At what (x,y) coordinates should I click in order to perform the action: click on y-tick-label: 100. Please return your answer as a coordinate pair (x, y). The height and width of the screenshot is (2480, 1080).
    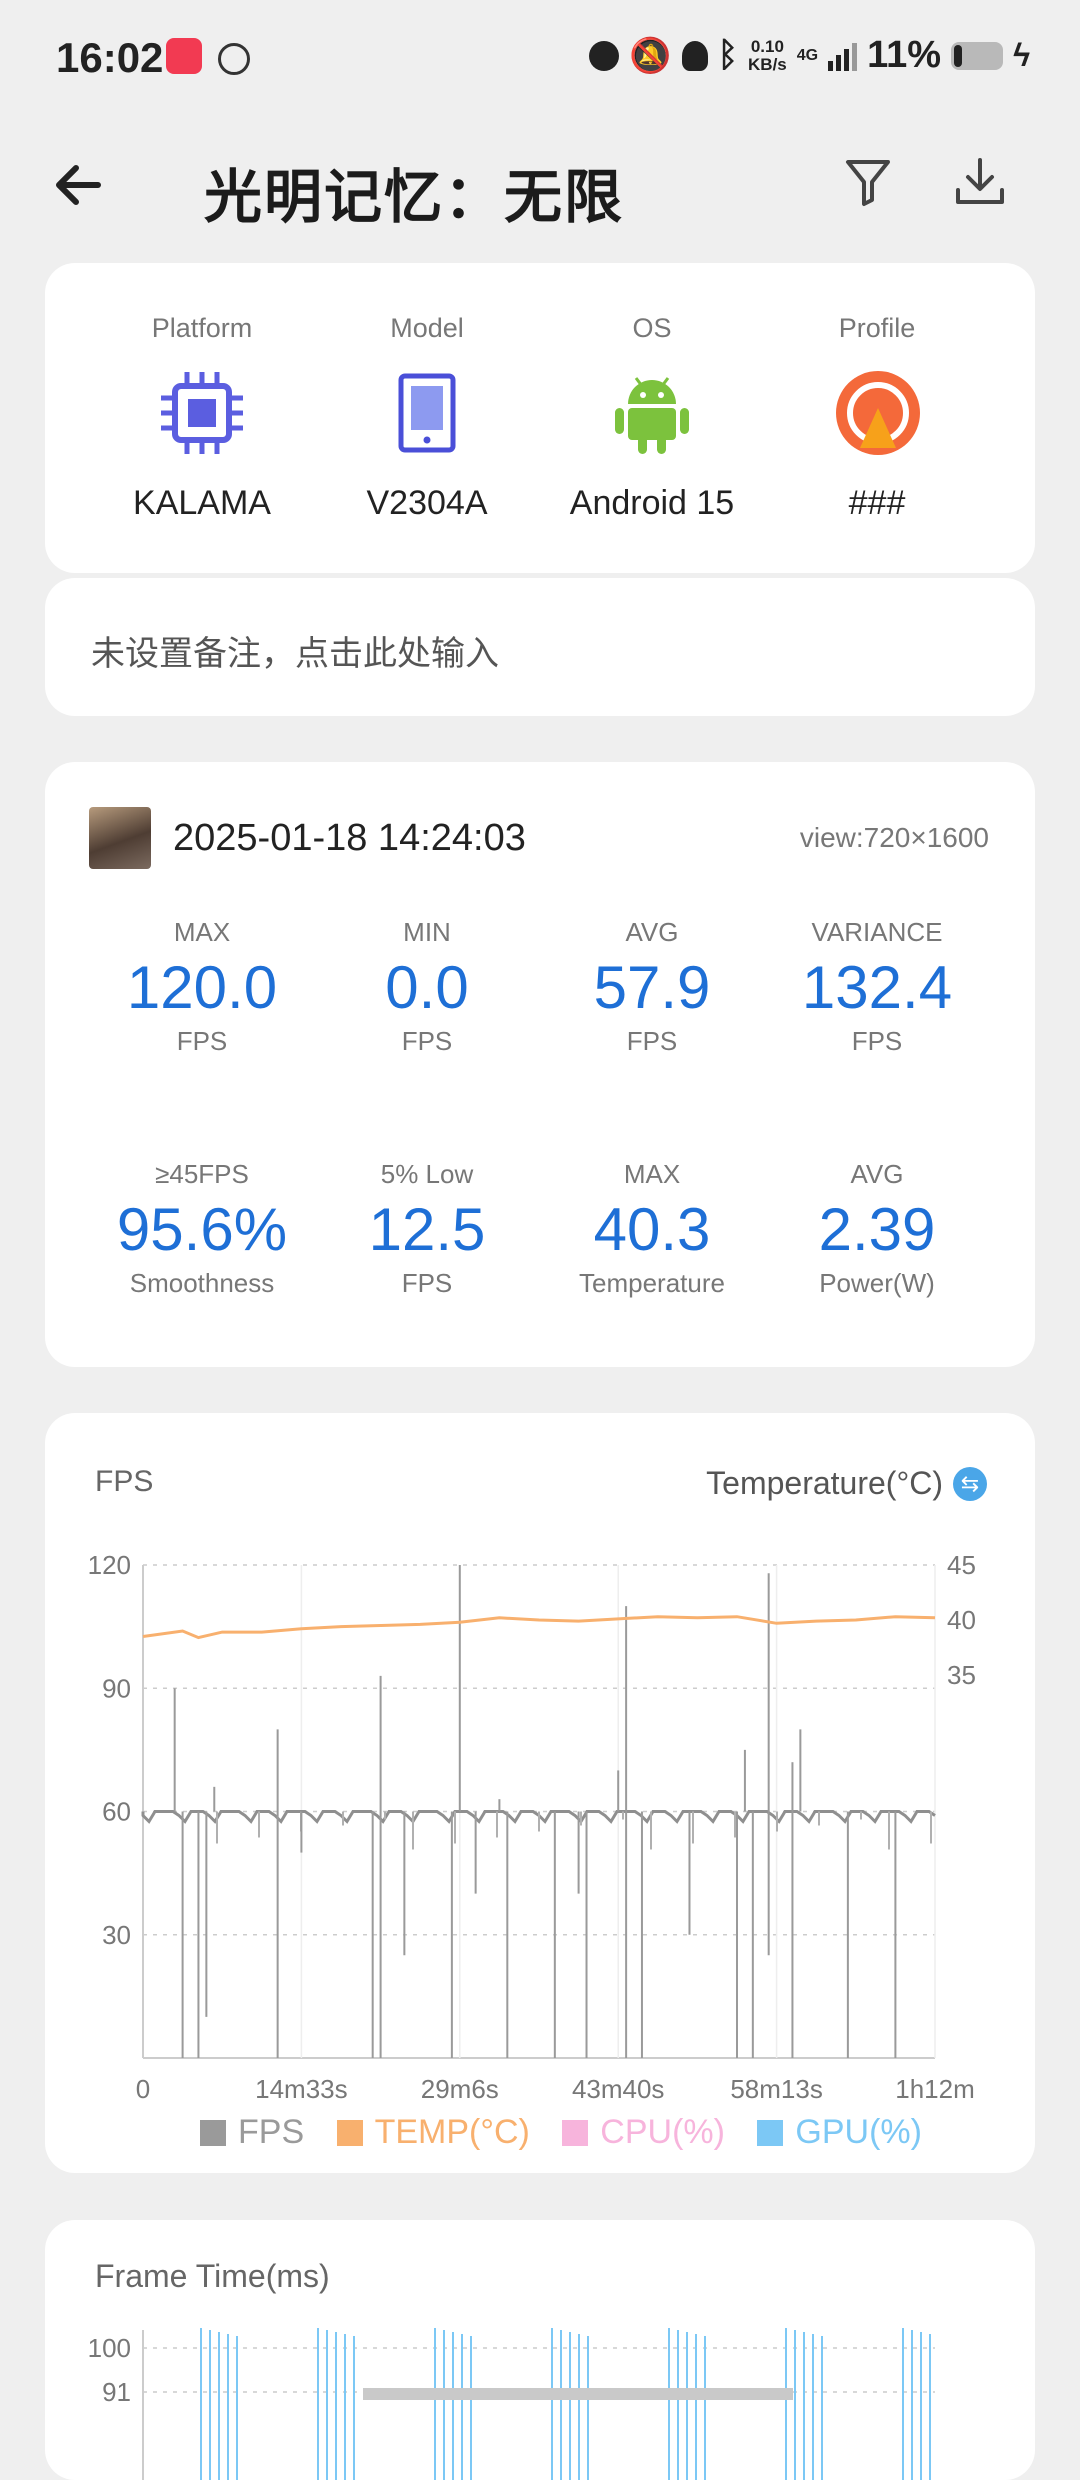
    Looking at the image, I should click on (109, 2348).